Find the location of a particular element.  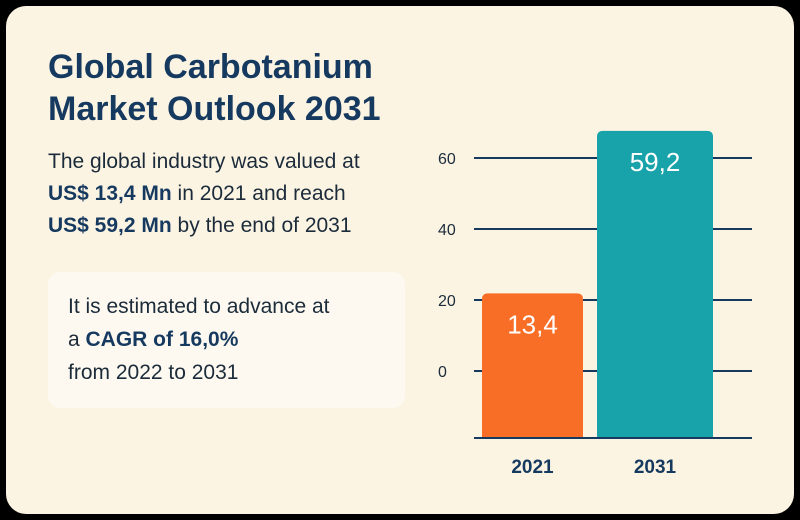

cagr-line-3: from 2022 to 2031 is located at coordinates (153, 372).